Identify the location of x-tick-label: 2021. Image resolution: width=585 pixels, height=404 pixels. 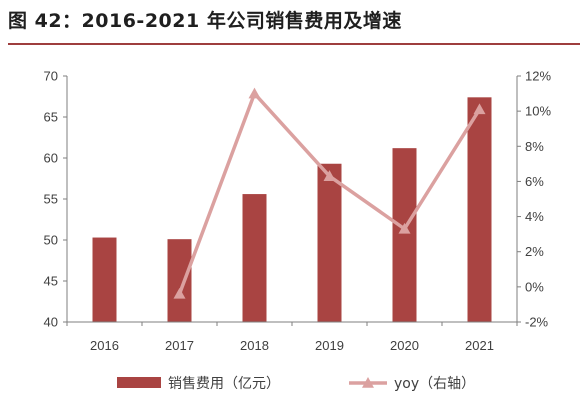
(479, 345).